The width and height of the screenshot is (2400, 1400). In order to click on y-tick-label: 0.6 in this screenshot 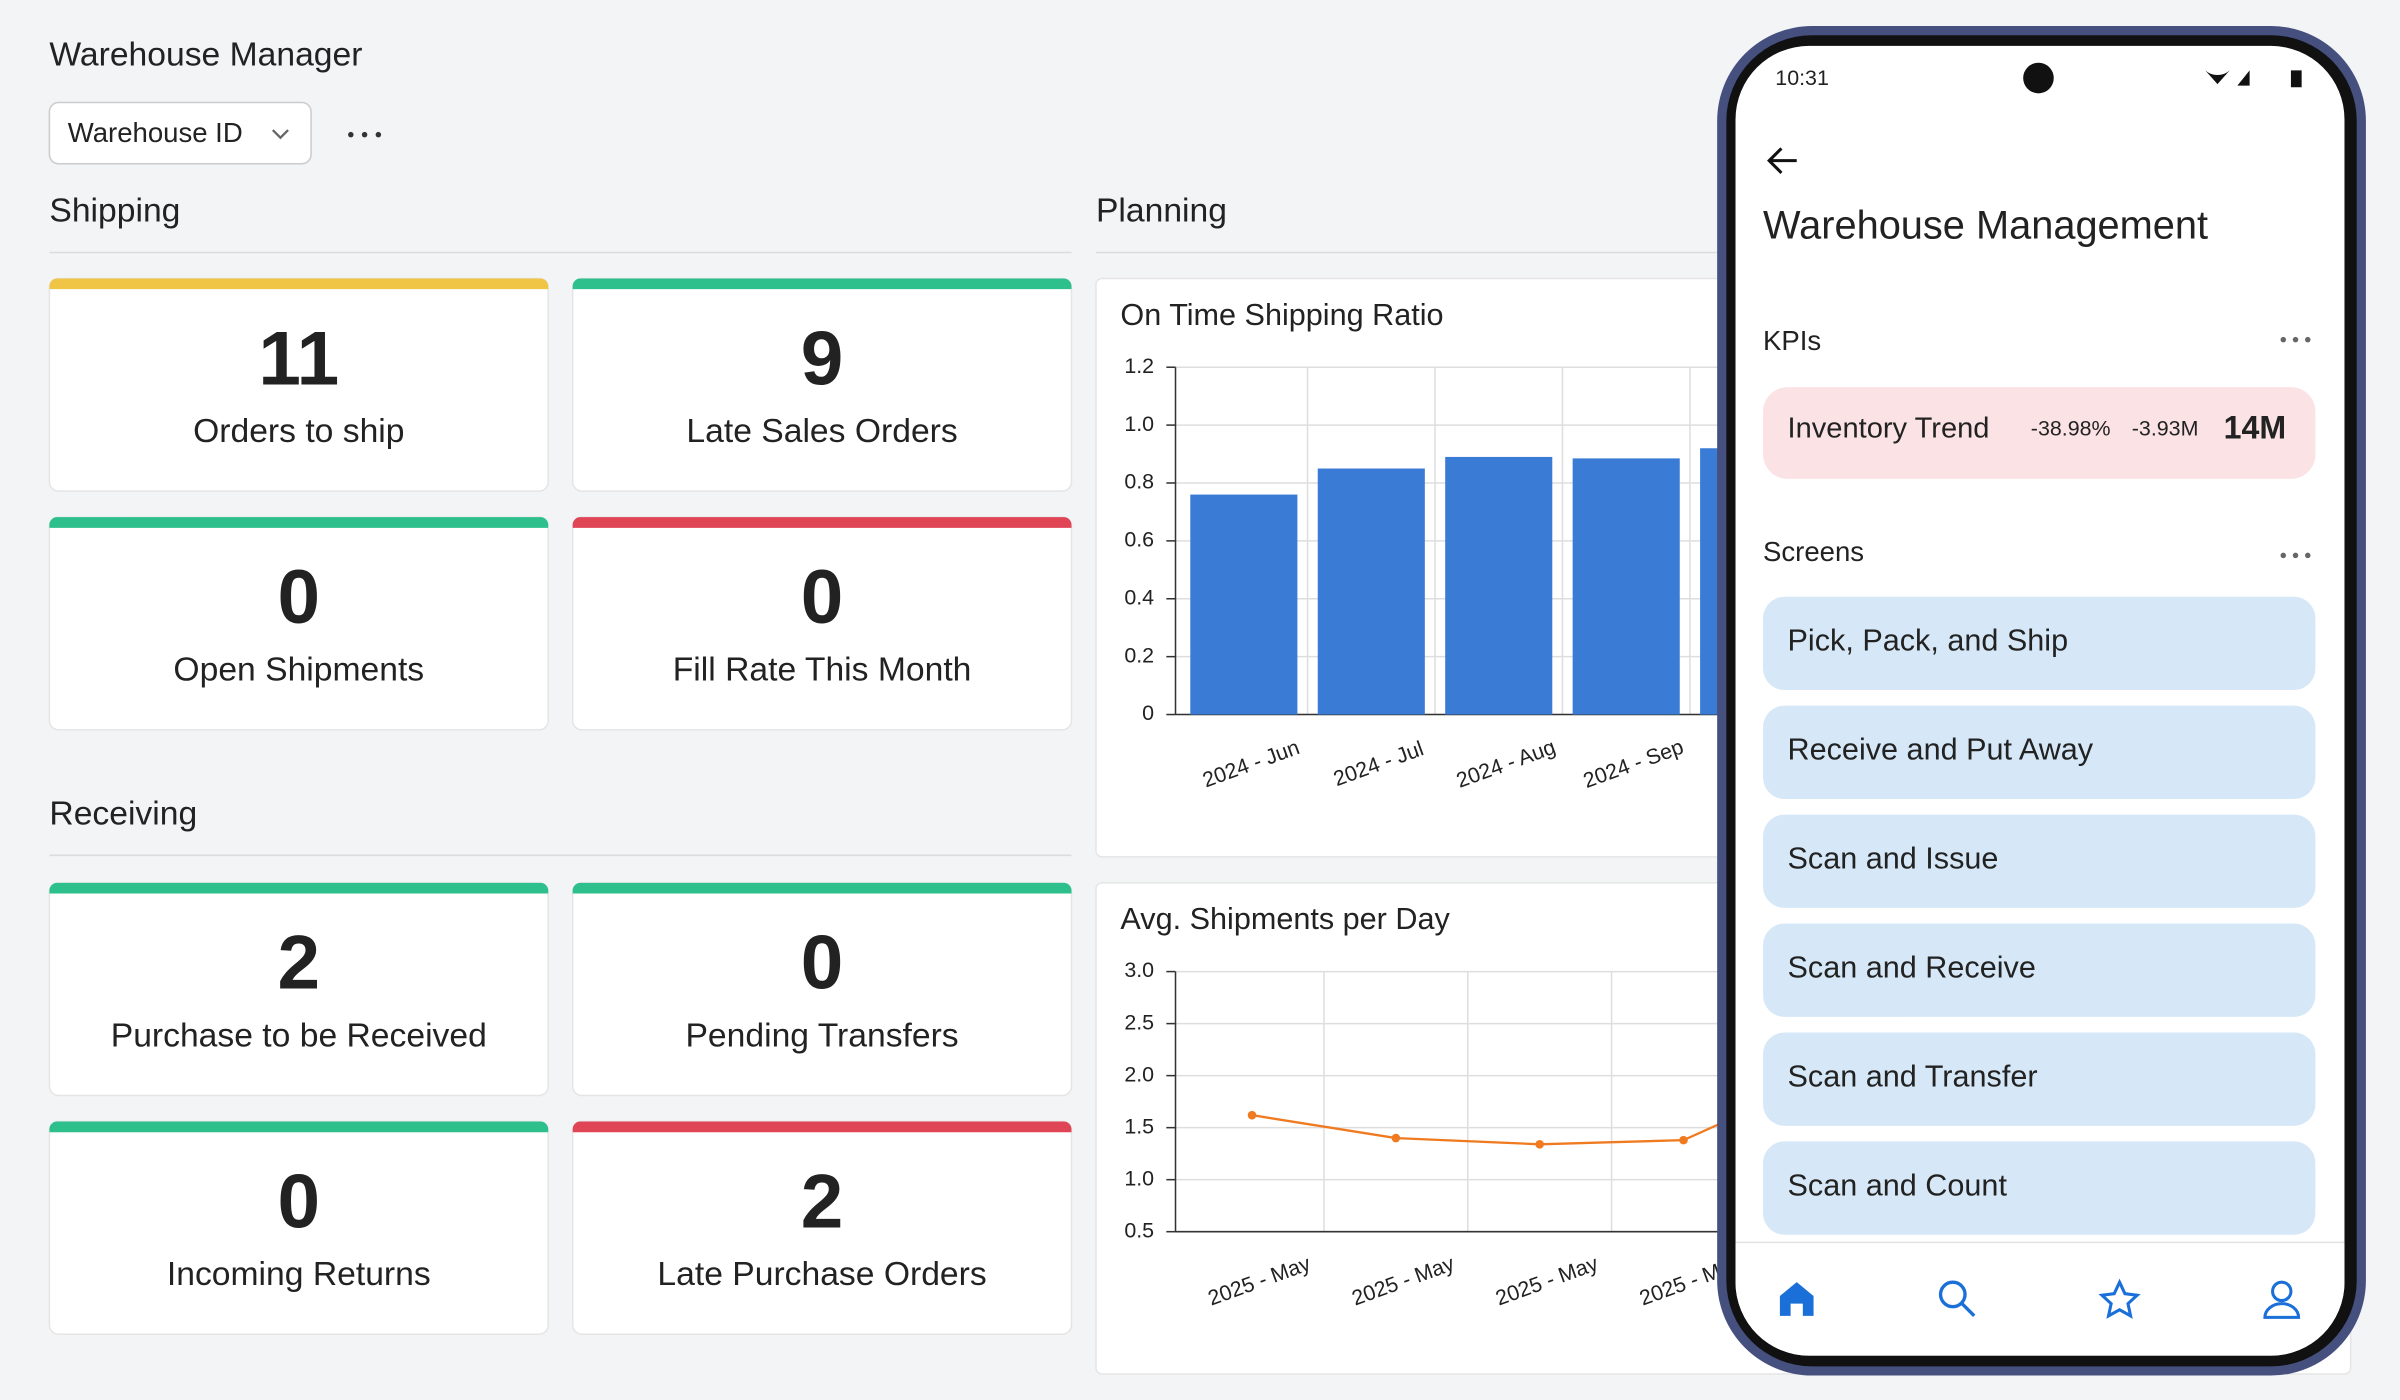, I will do `click(1139, 540)`.